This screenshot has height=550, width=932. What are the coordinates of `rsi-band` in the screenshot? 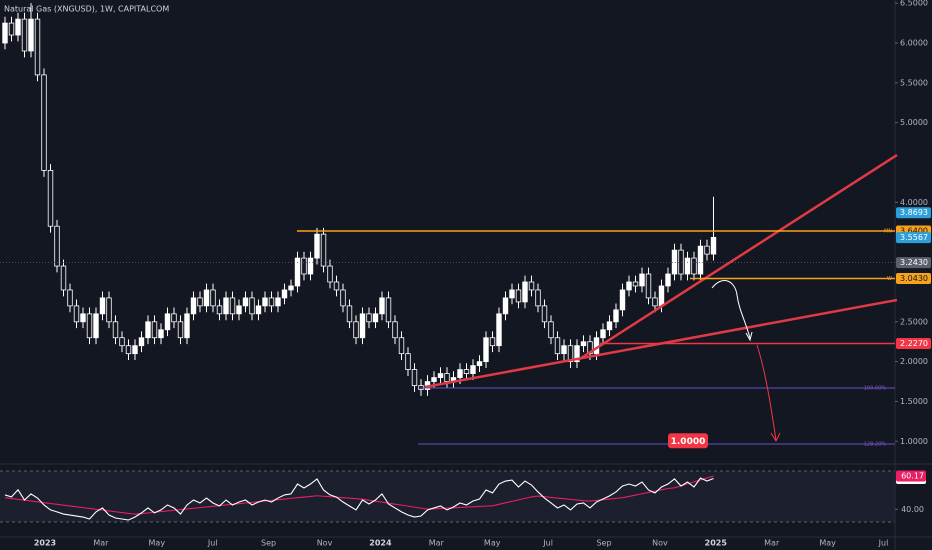 It's located at (447, 496).